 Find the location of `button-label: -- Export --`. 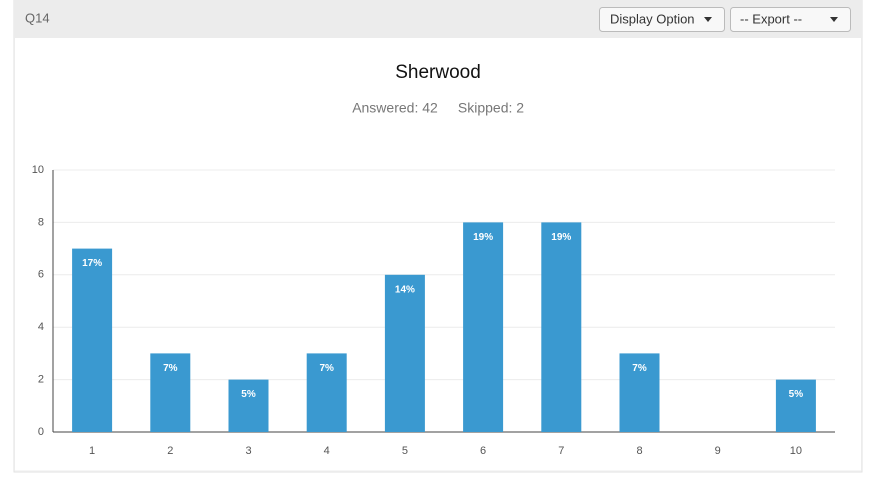

button-label: -- Export -- is located at coordinates (771, 18).